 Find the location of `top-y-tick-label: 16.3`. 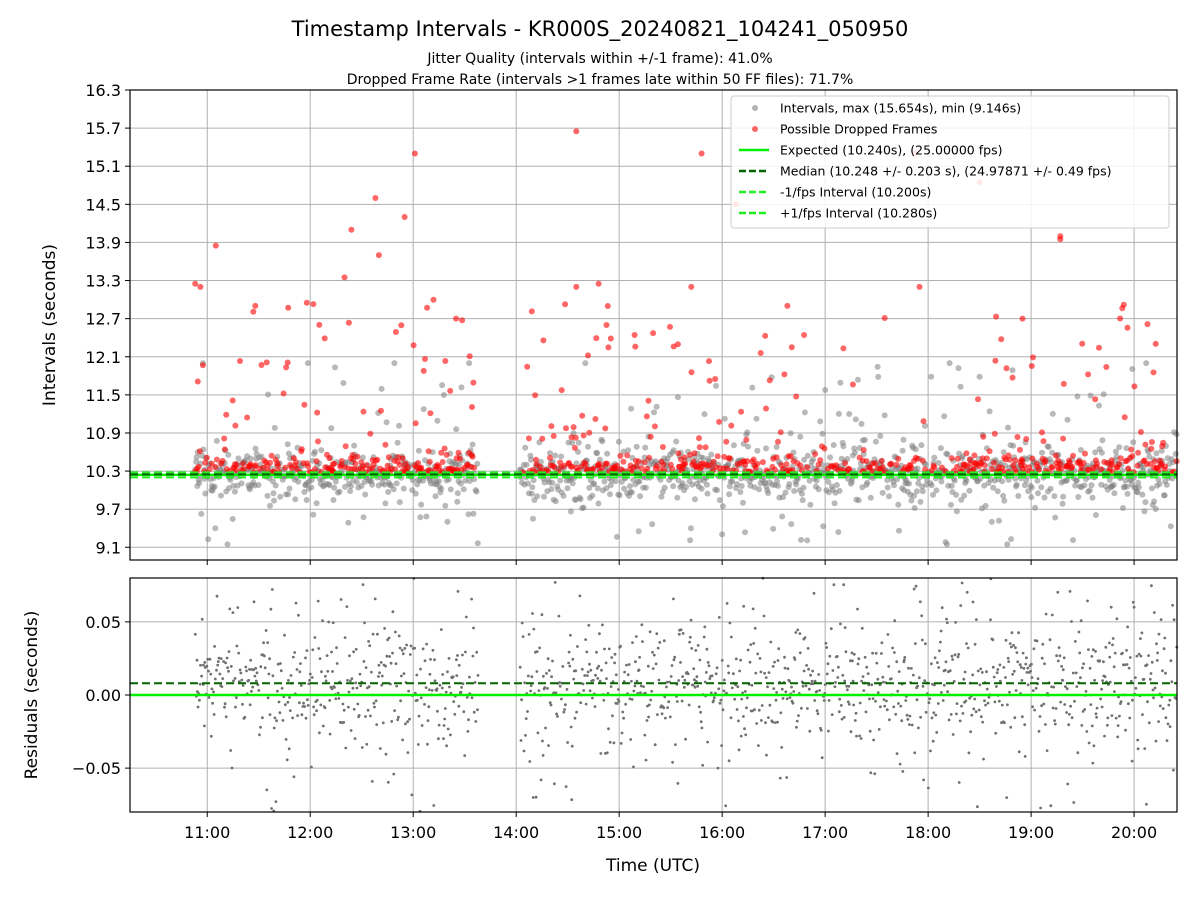

top-y-tick-label: 16.3 is located at coordinates (103, 90).